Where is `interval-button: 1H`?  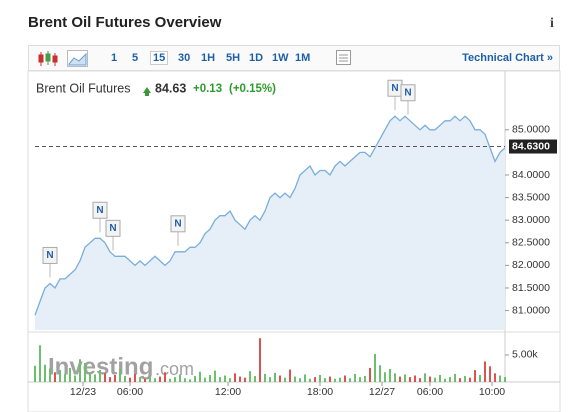
interval-button: 1H is located at coordinates (208, 58).